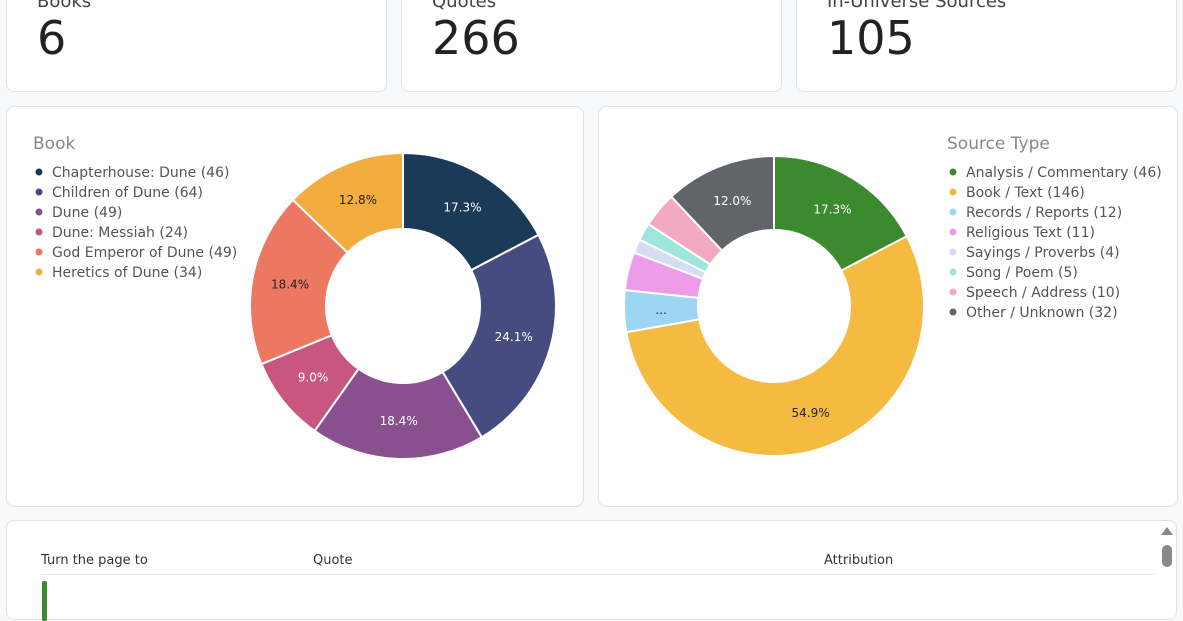  I want to click on row-indicator, so click(44, 601).